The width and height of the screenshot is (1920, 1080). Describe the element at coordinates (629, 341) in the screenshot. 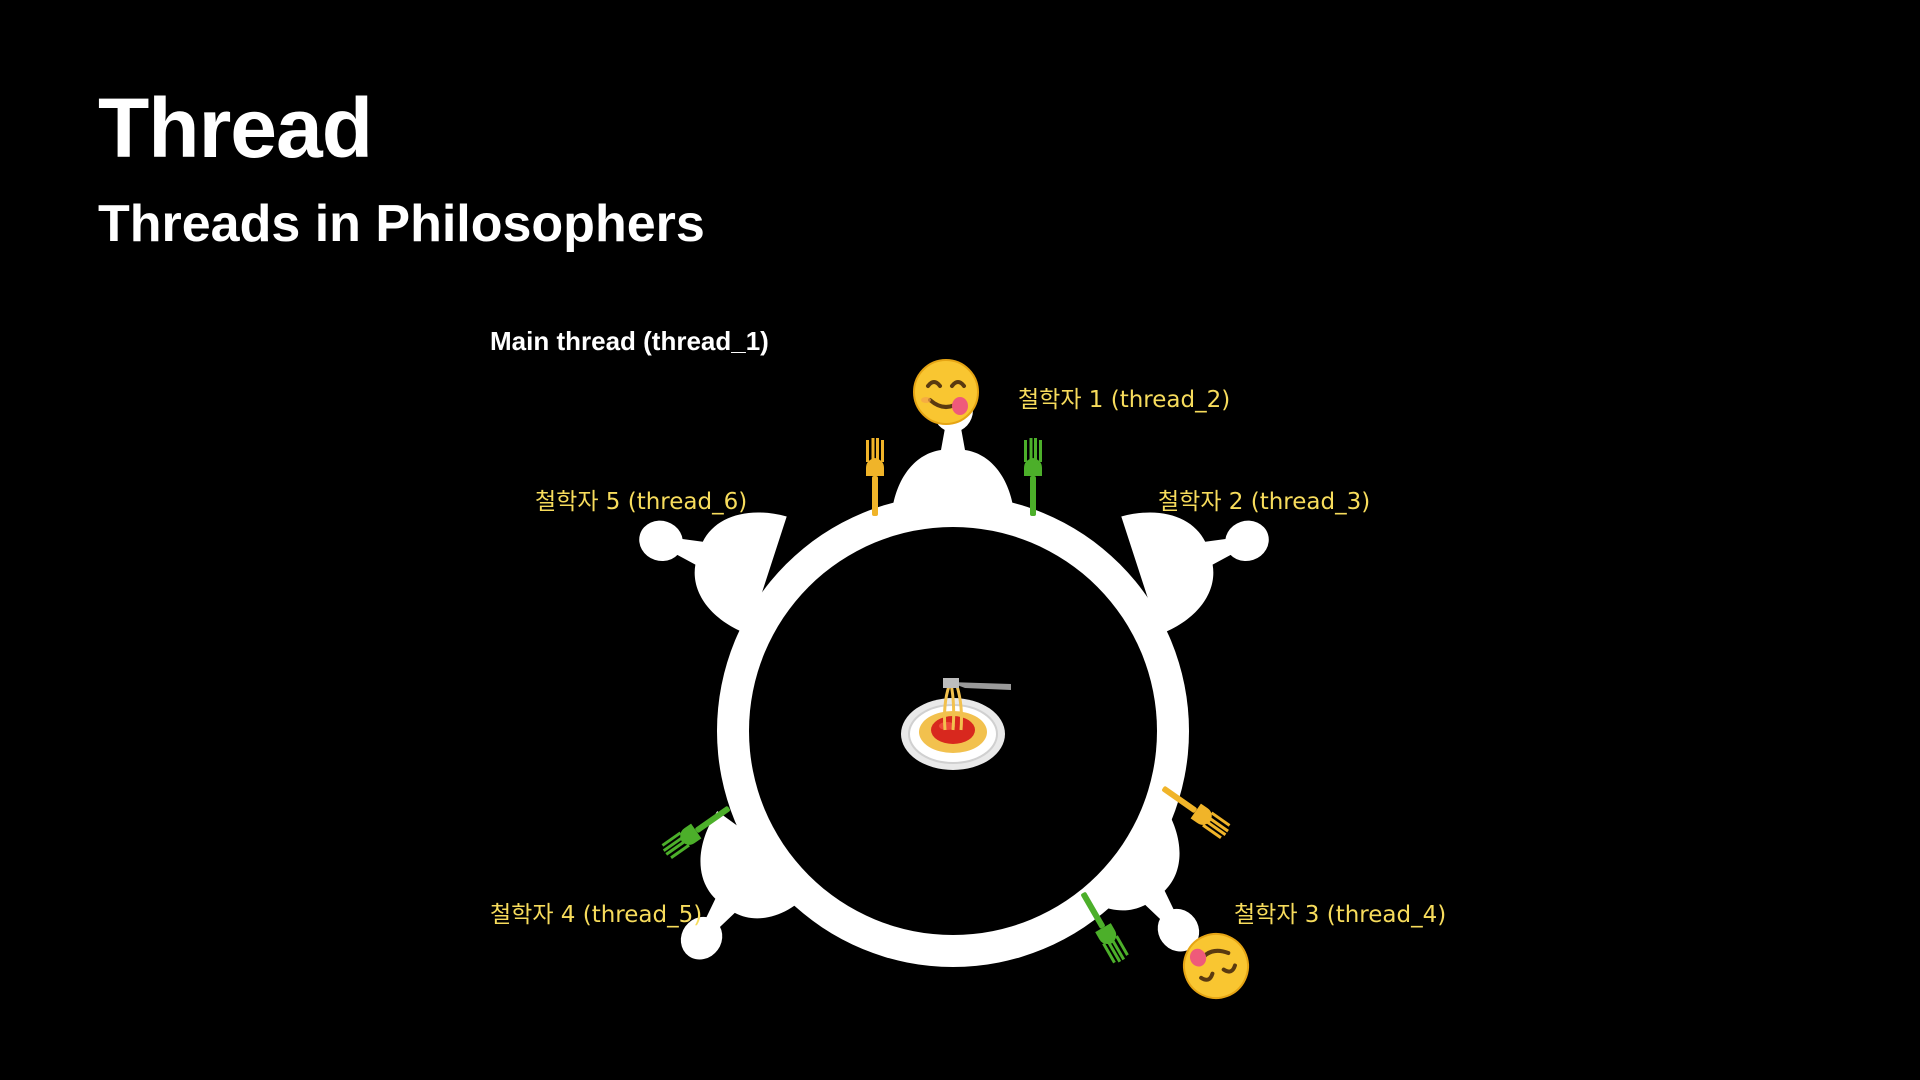

I see `main-thread-label: Main thread (thread_1)` at that location.